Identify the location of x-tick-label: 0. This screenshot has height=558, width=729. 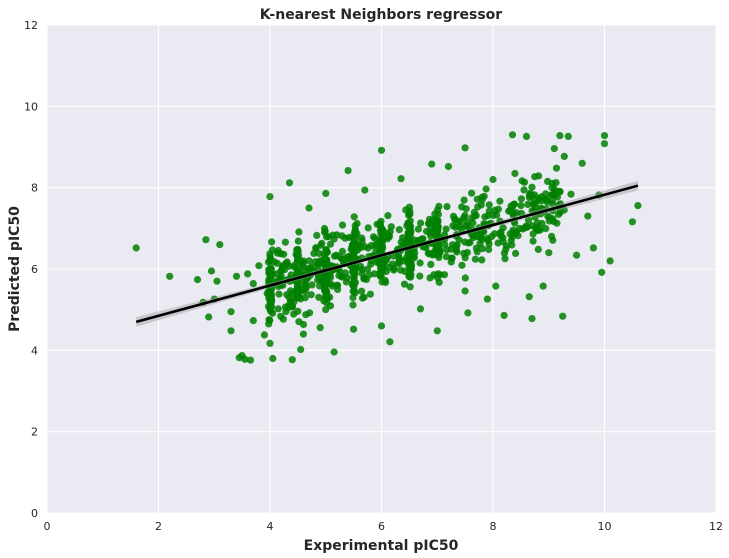
(47, 526).